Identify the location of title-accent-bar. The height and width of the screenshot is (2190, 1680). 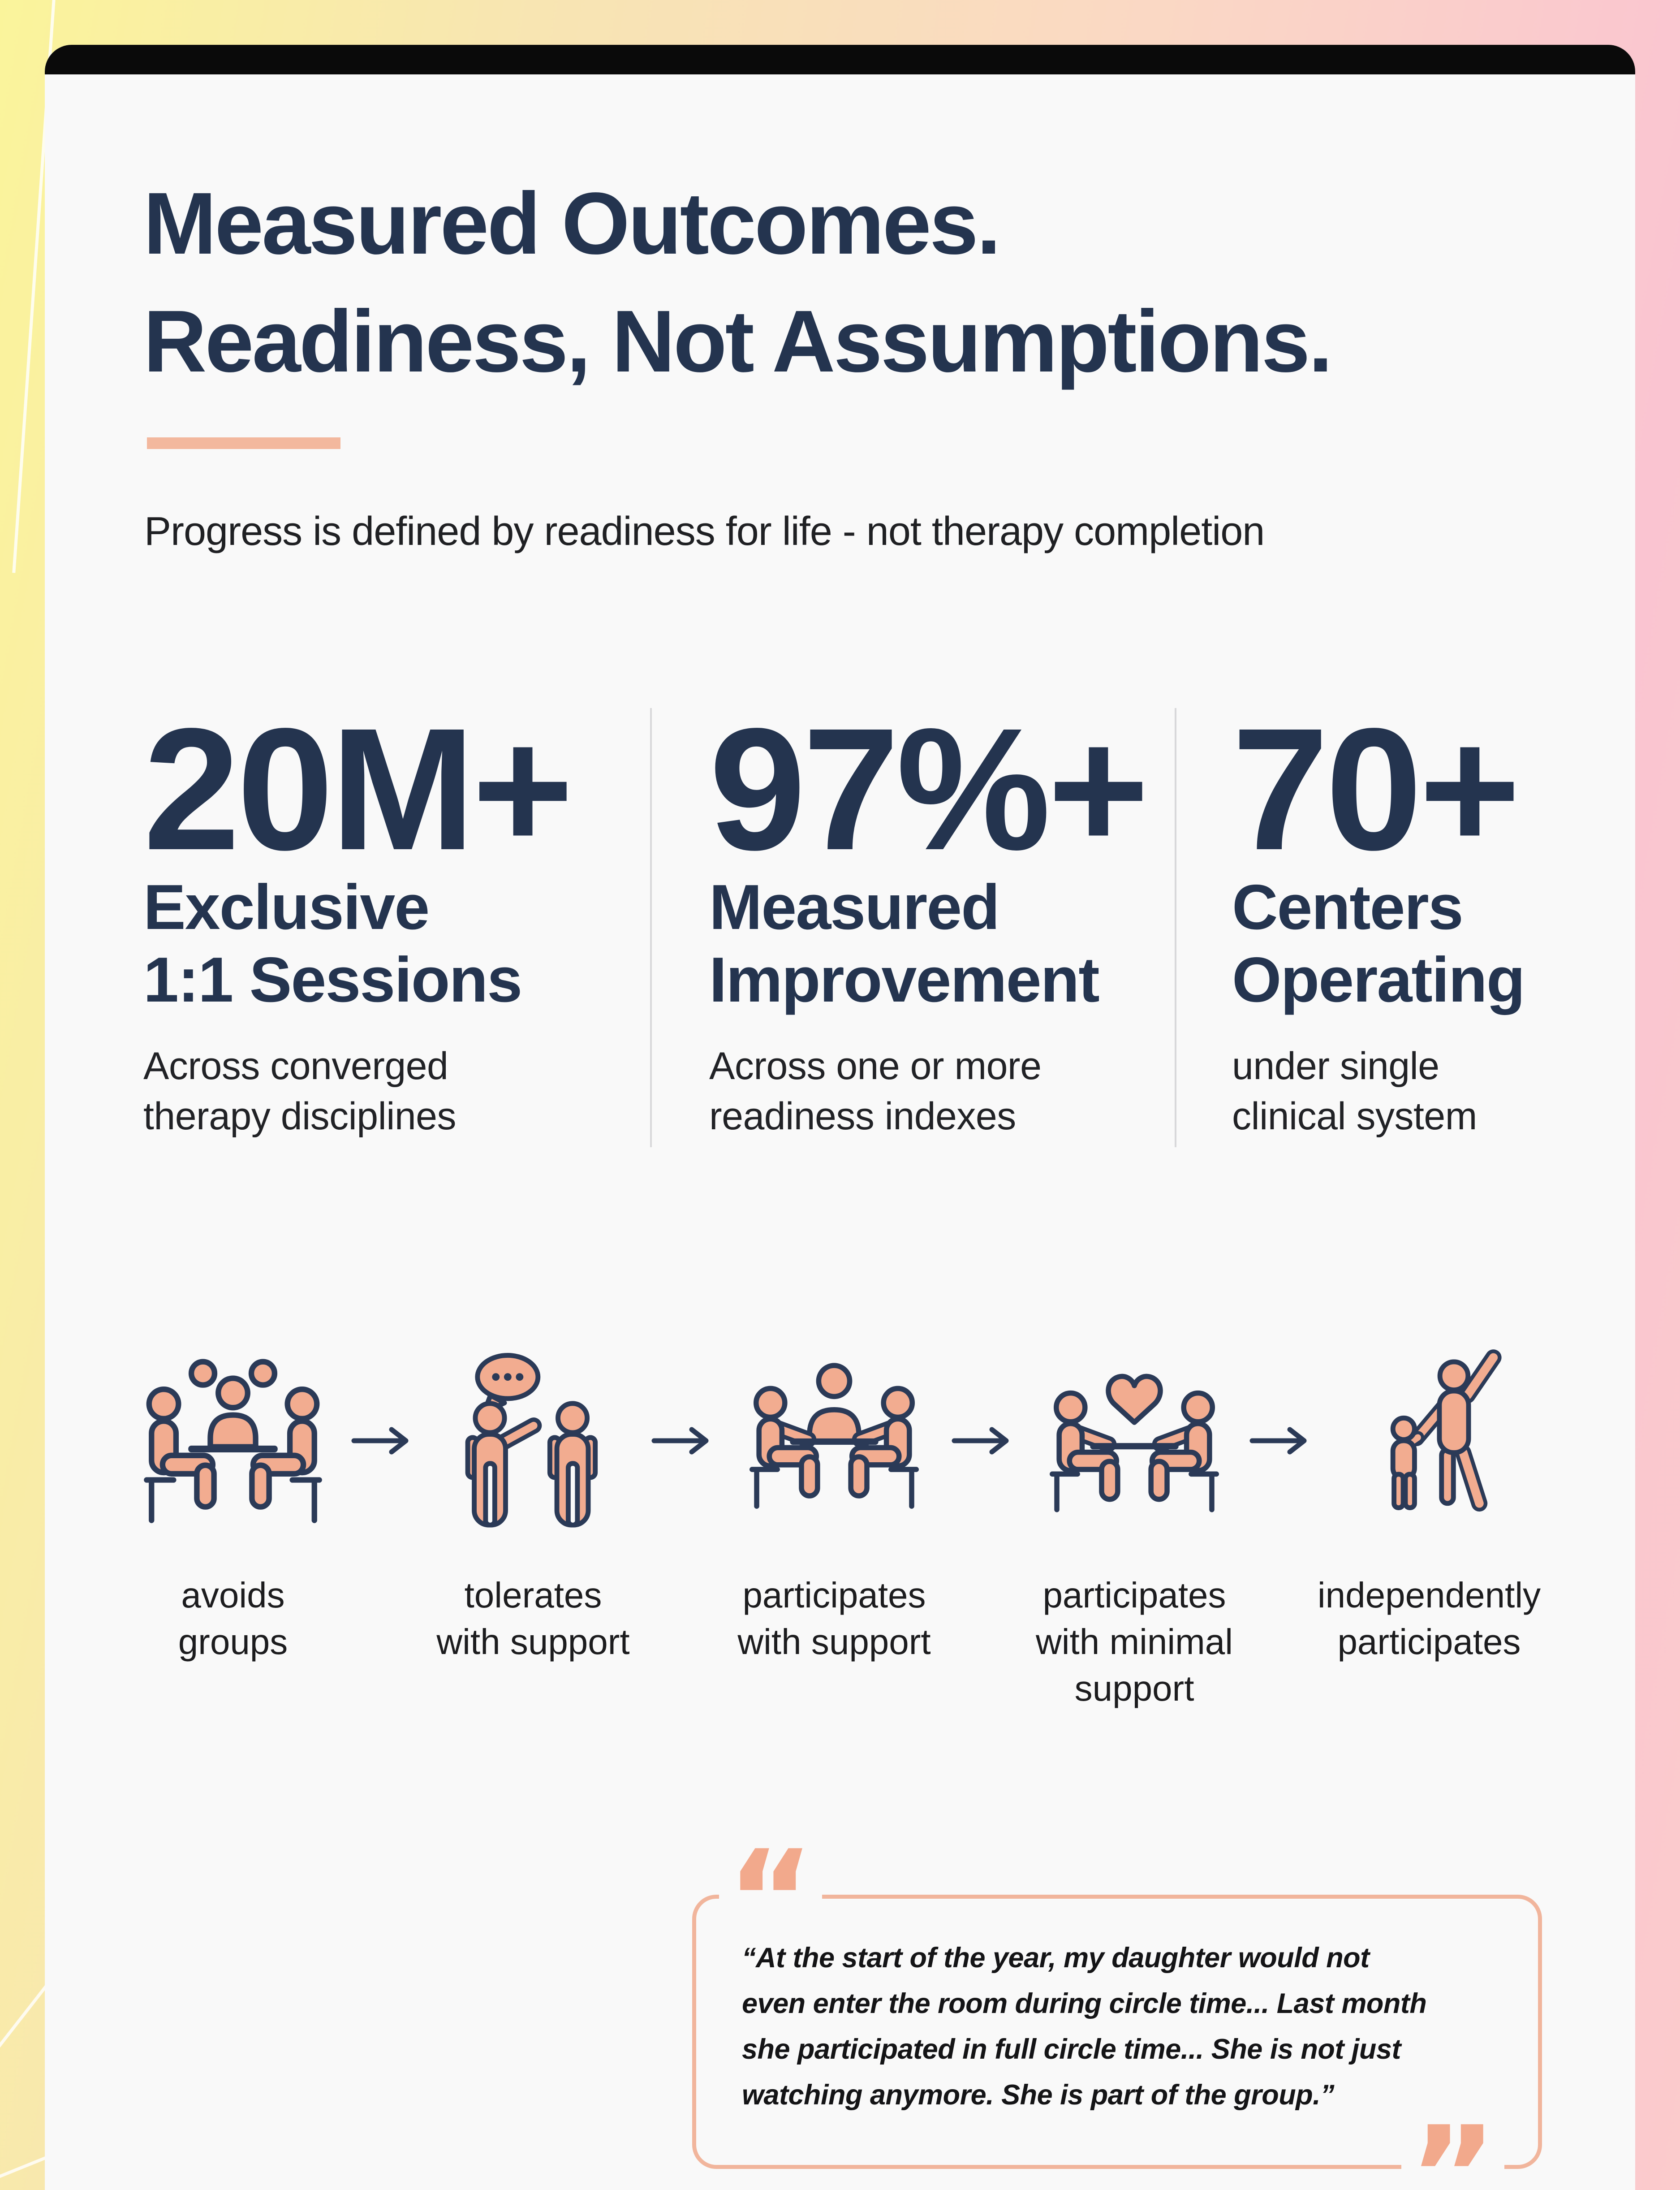
(244, 443).